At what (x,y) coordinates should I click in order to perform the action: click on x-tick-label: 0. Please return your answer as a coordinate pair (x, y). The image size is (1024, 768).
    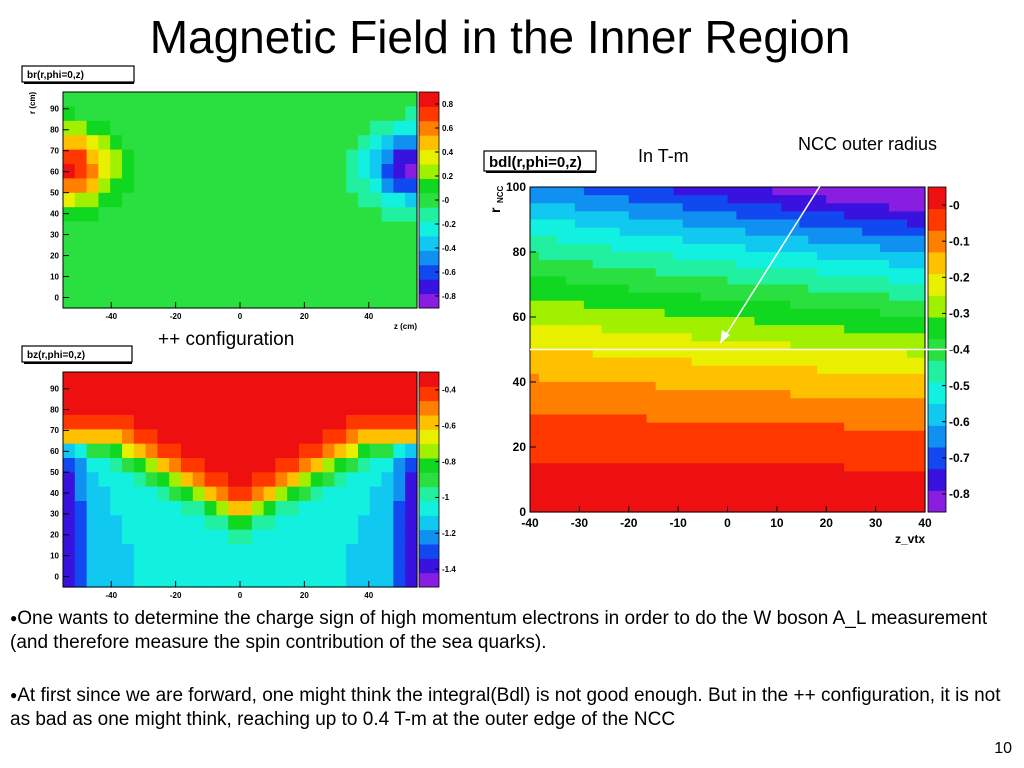
    Looking at the image, I should click on (240, 316).